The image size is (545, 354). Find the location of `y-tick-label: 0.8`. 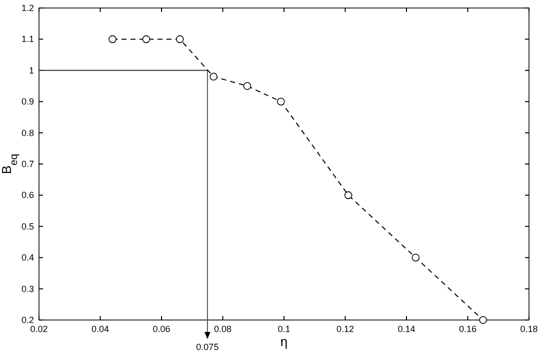

y-tick-label: 0.8 is located at coordinates (27, 133).